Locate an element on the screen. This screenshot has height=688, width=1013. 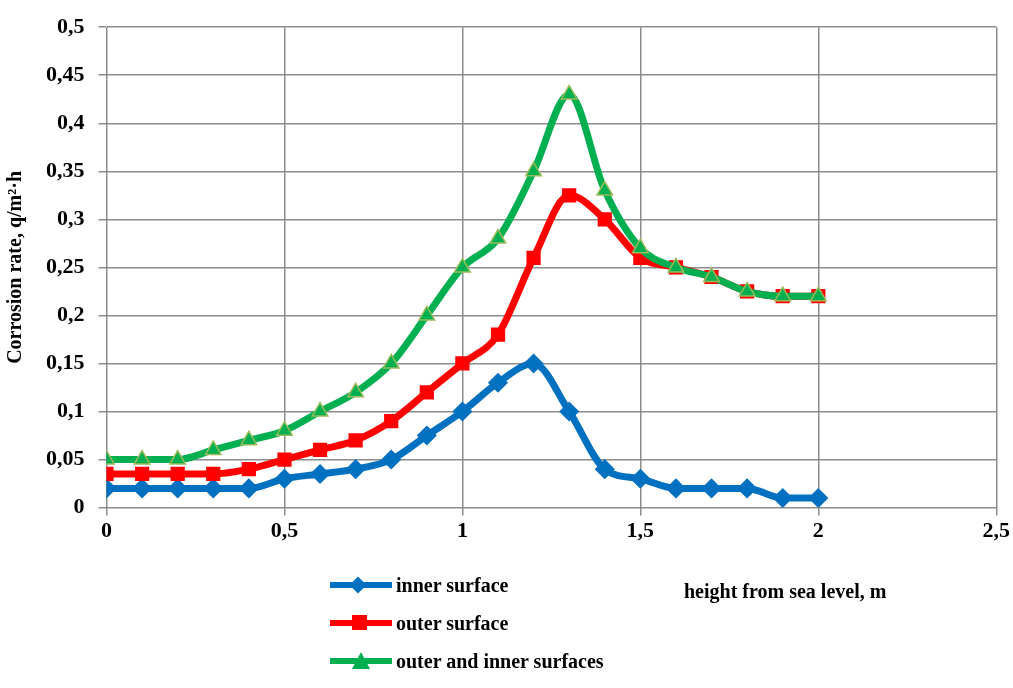
y-tick-label: 0,5 is located at coordinates (71, 25).